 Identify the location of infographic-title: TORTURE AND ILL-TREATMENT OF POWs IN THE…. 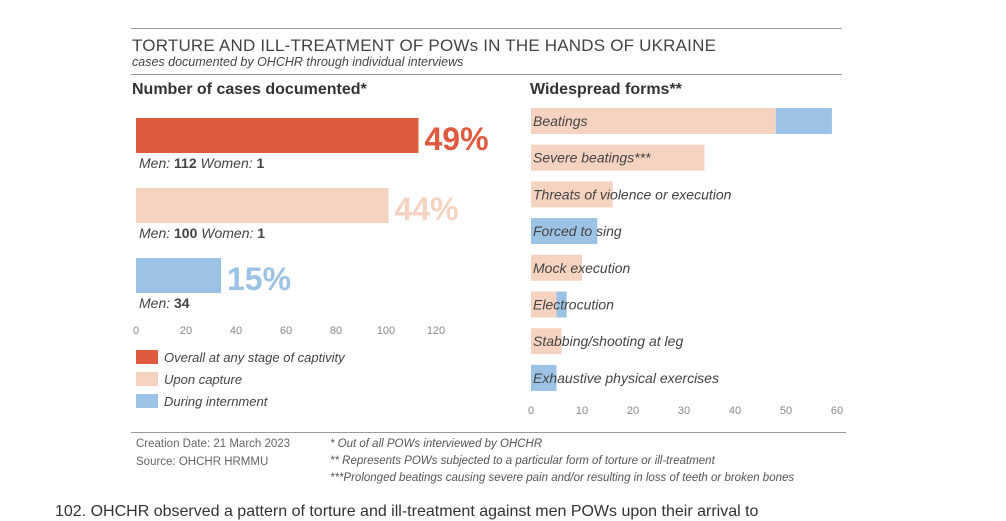
(424, 45).